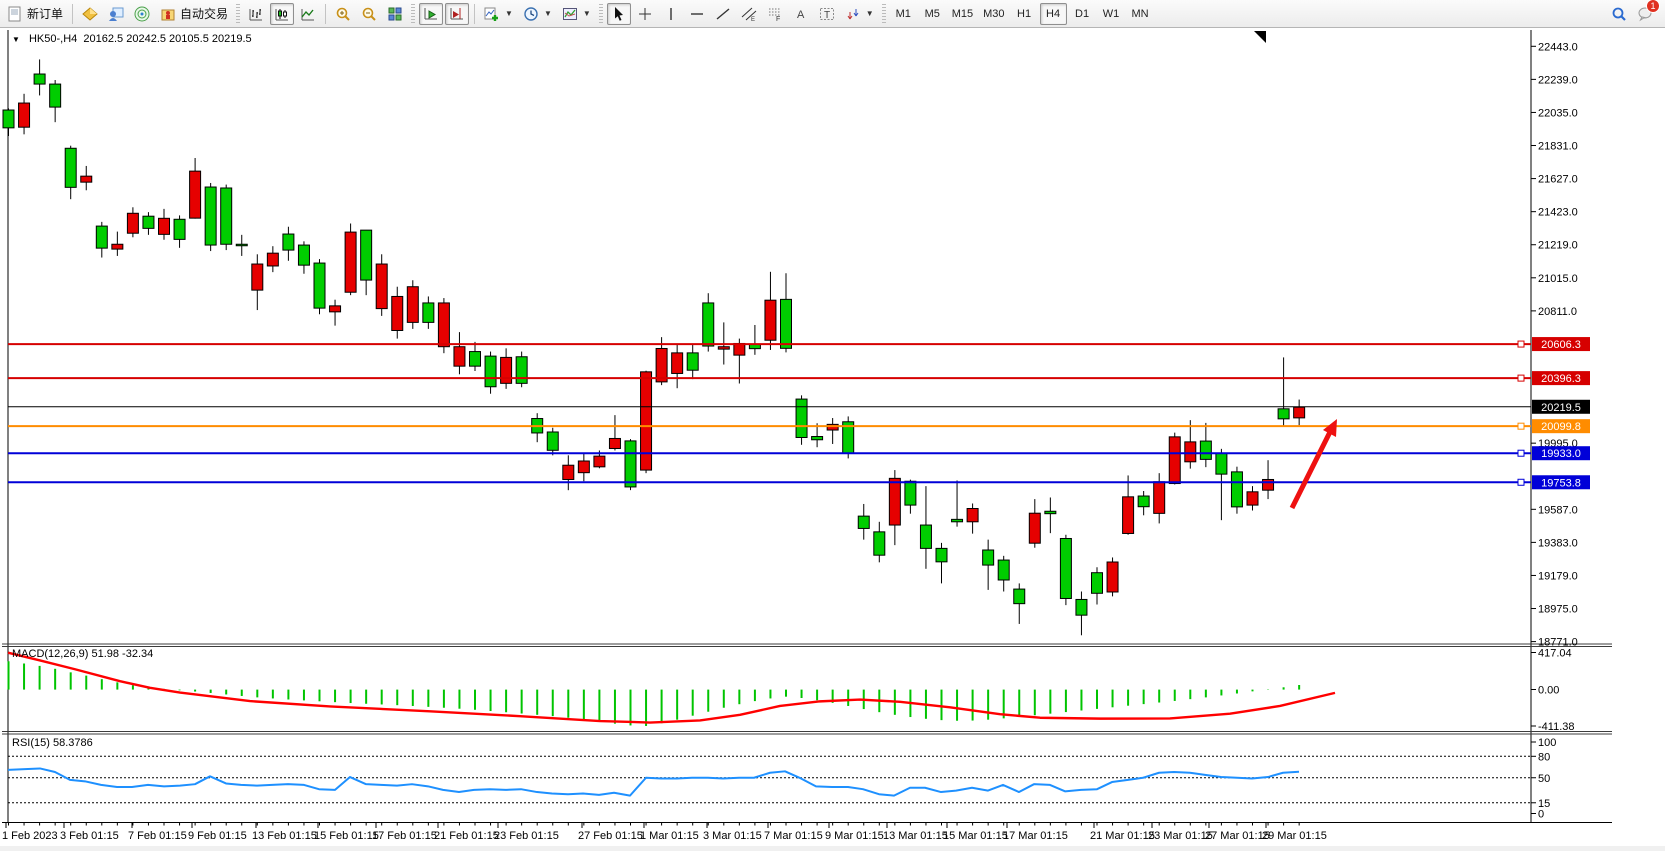  I want to click on svg-text: 19383.0, so click(1558, 543).